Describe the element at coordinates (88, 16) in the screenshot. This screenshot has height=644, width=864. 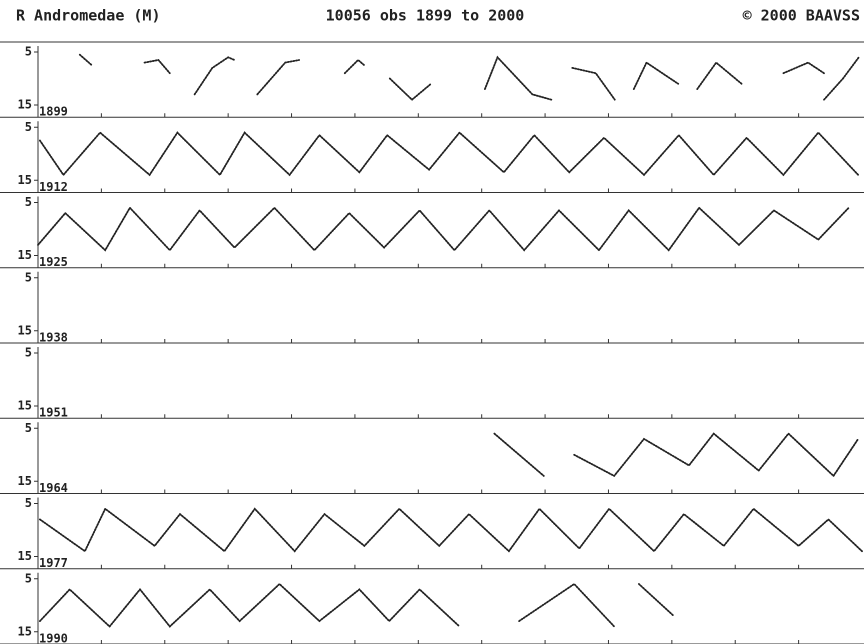
I see `chart-title: R Andromedae (M)` at that location.